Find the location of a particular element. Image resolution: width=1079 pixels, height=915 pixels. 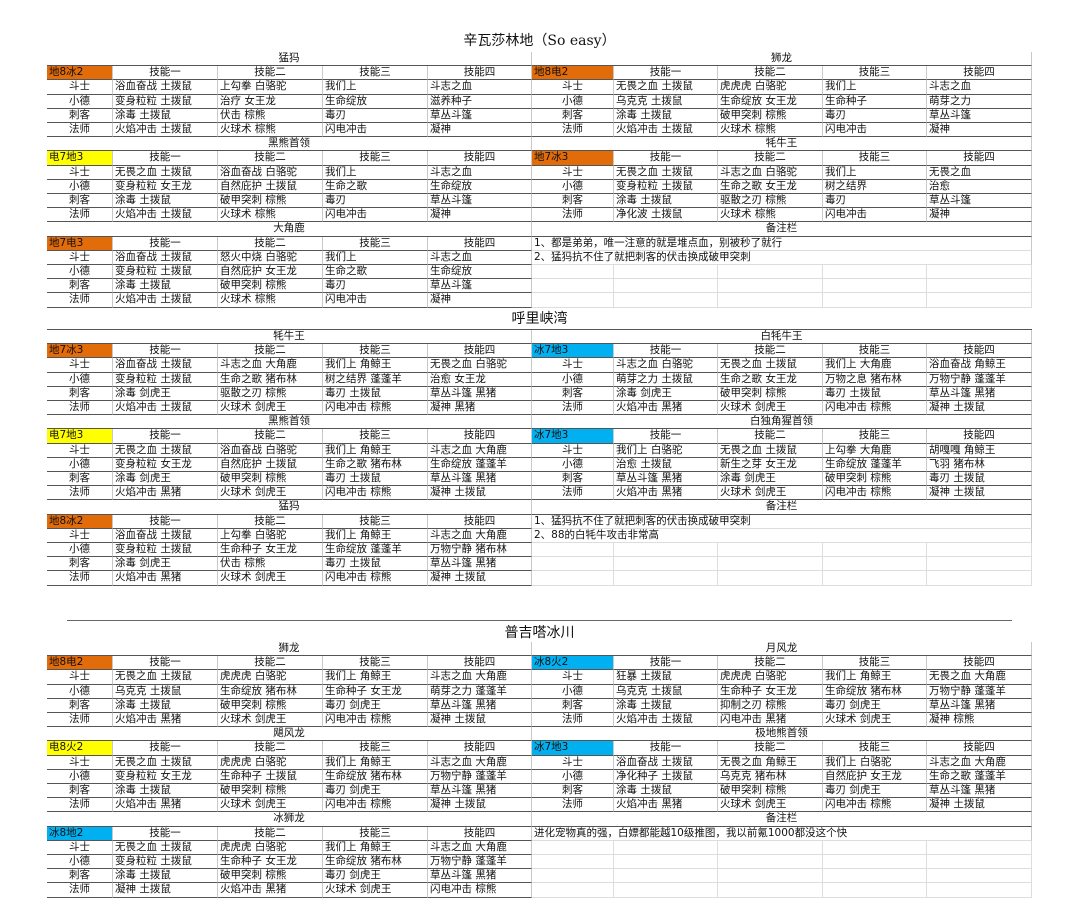

skill-cell: 闪电冲击 棕熊 is located at coordinates (480, 890).